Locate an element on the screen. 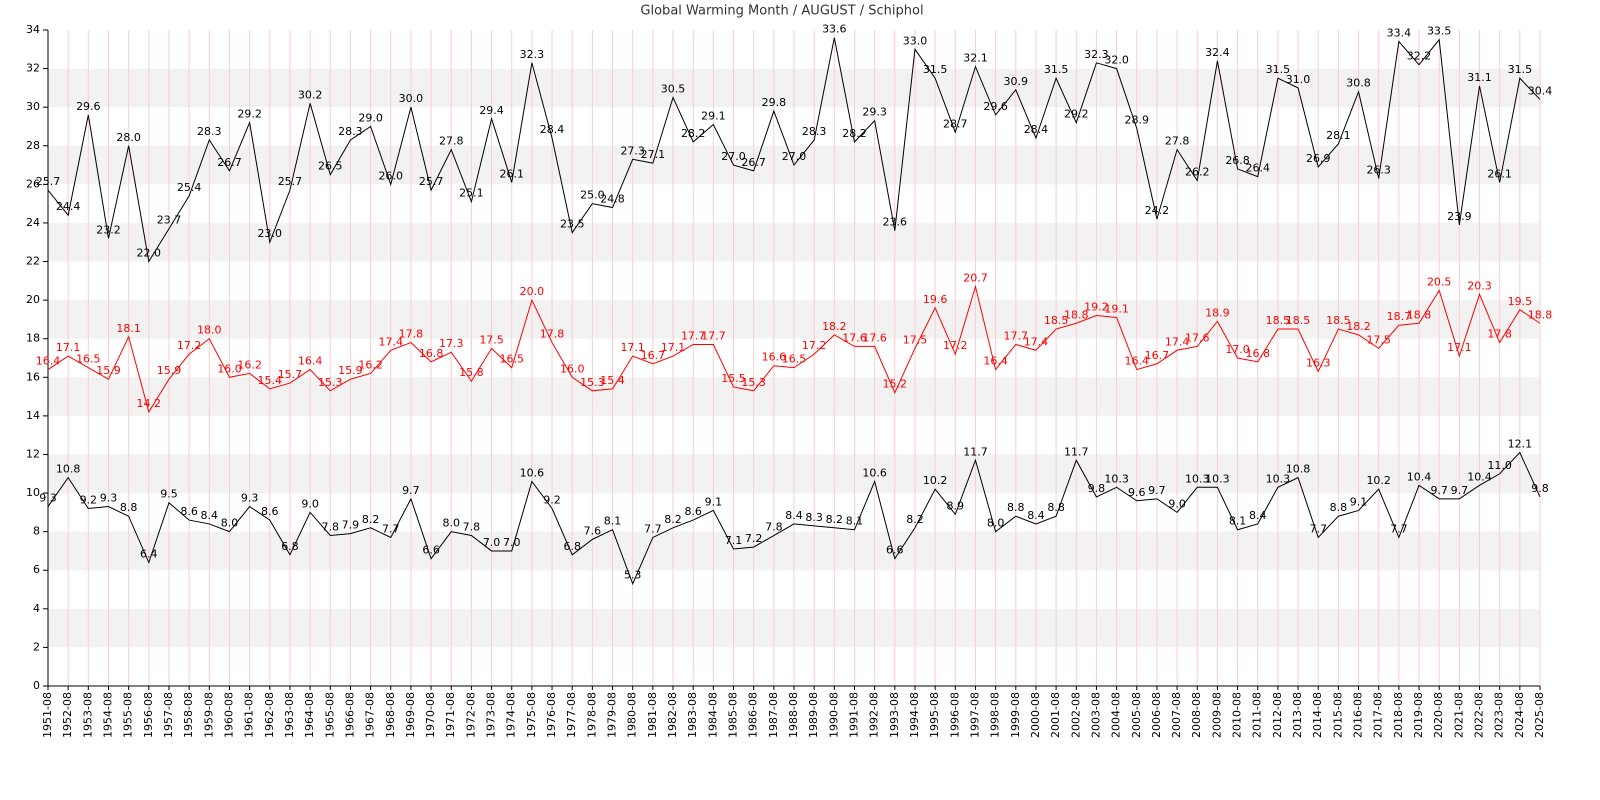 This screenshot has height=800, width=1600. x-tick-label: 1963-08 is located at coordinates (289, 715).